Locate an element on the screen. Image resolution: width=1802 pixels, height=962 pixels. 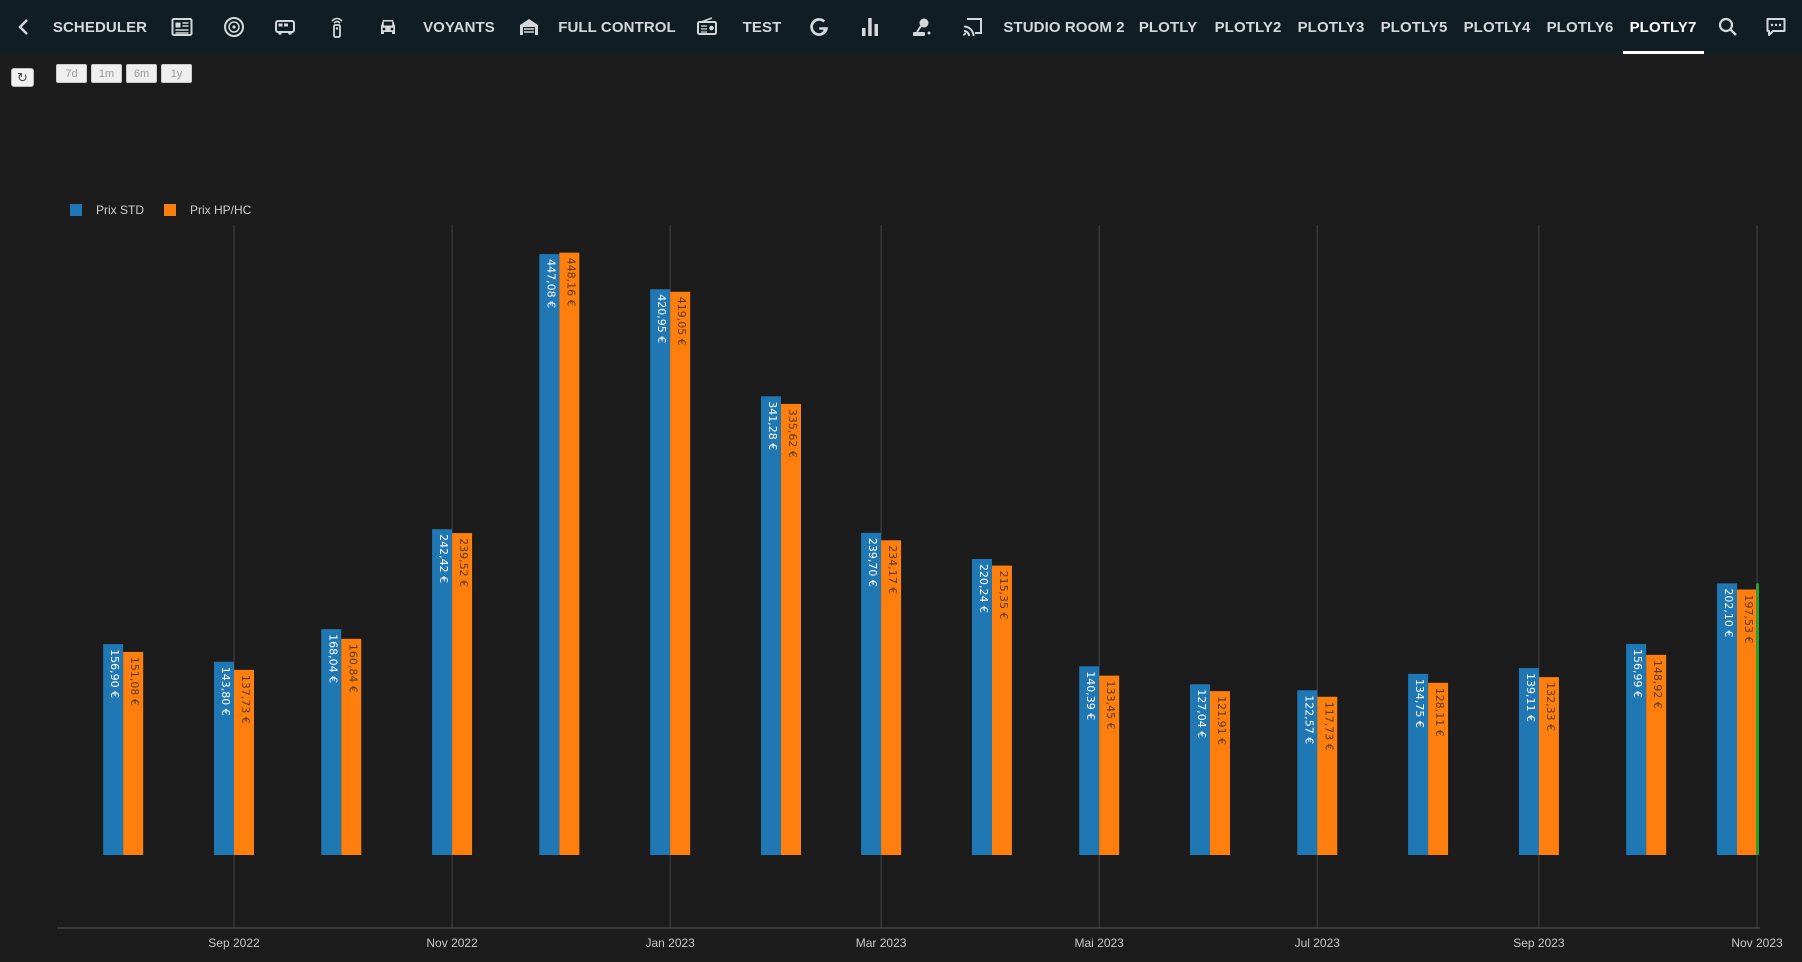
data-label-prix-std: 239,70 € is located at coordinates (872, 562).